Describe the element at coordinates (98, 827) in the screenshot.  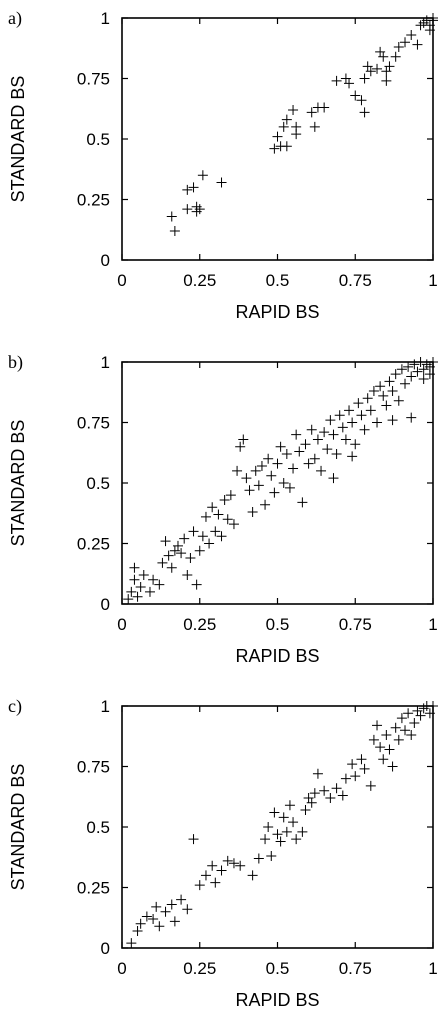
I see `y-tick-label: 0.5` at that location.